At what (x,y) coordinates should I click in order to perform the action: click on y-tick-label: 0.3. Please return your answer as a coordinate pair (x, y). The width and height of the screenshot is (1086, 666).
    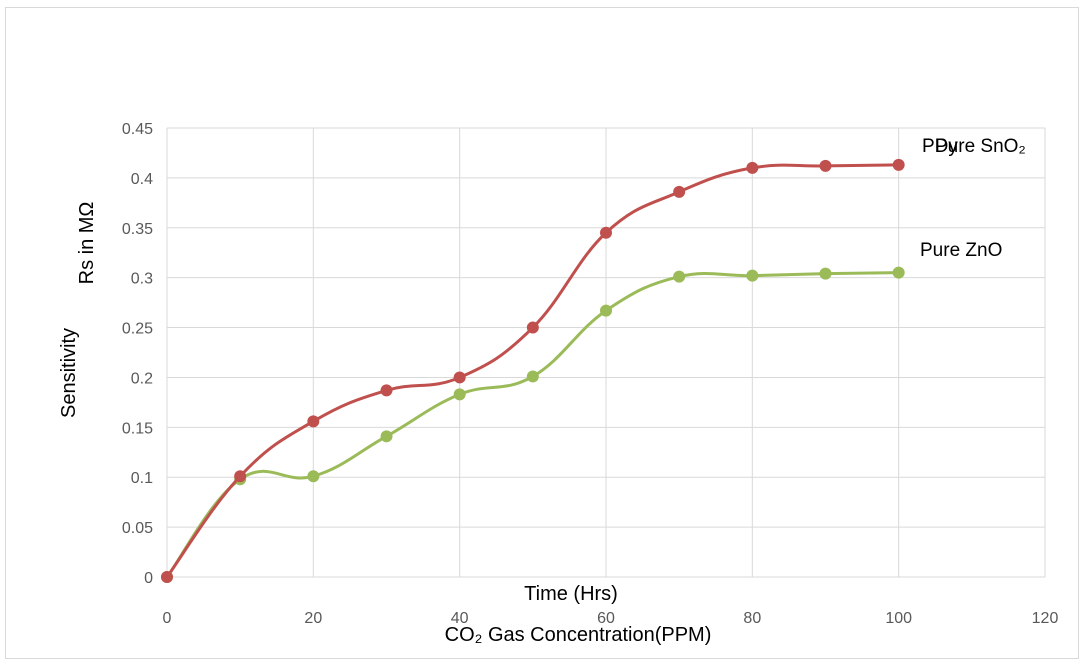
    Looking at the image, I should click on (142, 279).